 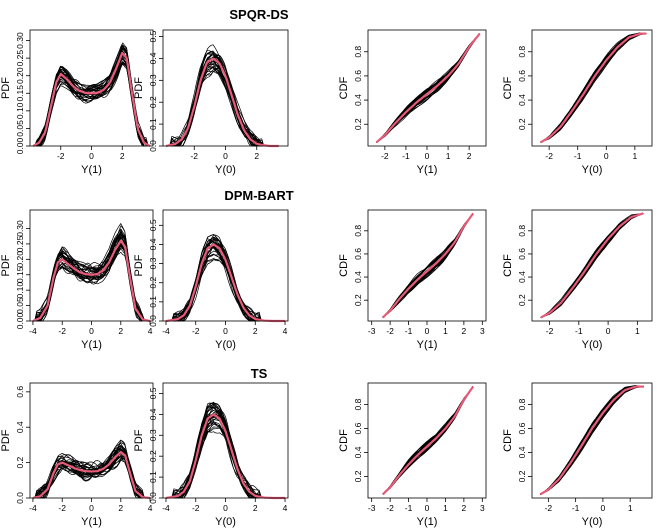 I want to click on y-tick-label: 0.5, so click(x=153, y=225).